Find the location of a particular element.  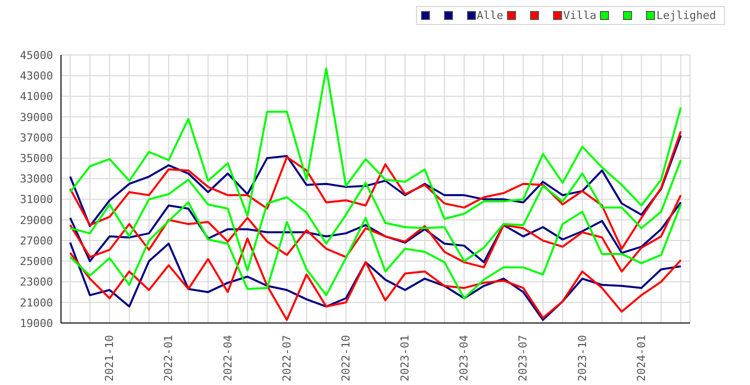

x-tick-label: 2023-04 is located at coordinates (464, 358).